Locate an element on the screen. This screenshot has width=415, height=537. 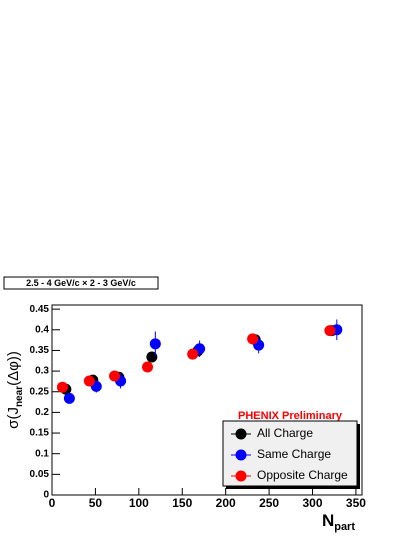
y-tick-label: 0.2 is located at coordinates (42, 412).